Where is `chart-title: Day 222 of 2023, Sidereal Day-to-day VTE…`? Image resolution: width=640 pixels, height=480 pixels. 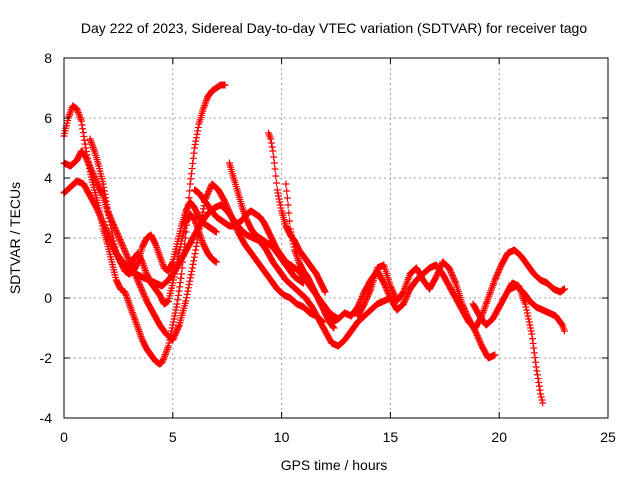 chart-title: Day 222 of 2023, Sidereal Day-to-day VTE… is located at coordinates (334, 28).